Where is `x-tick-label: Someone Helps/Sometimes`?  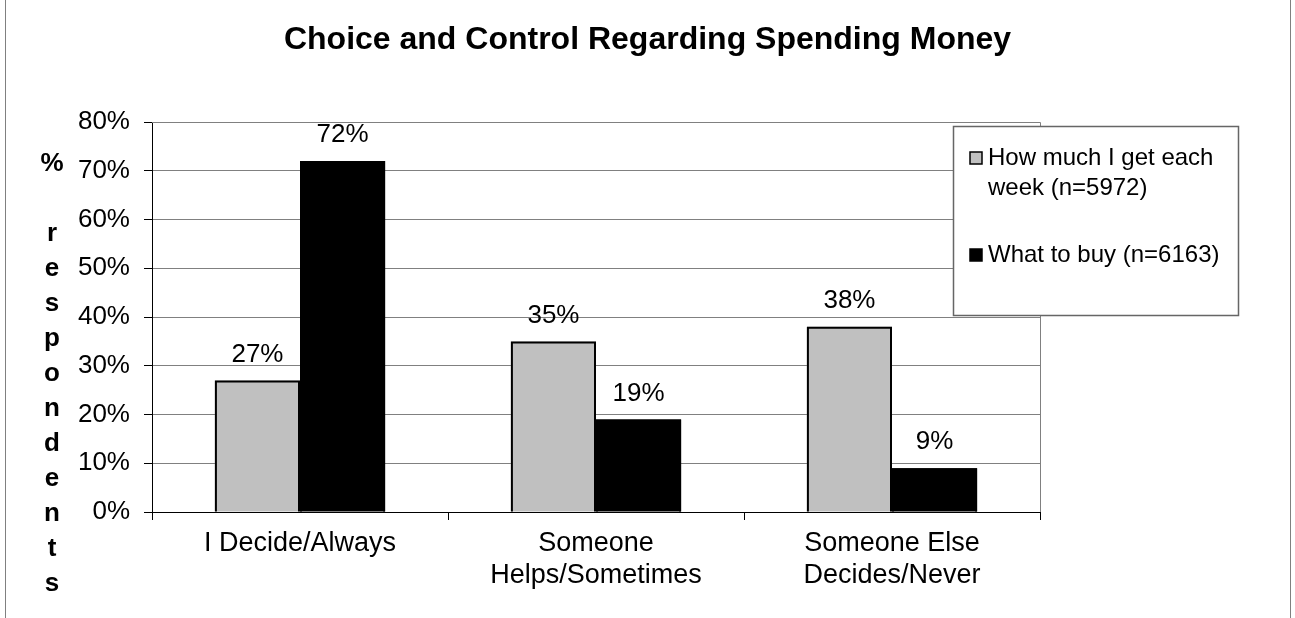 x-tick-label: Someone Helps/Sometimes is located at coordinates (596, 558).